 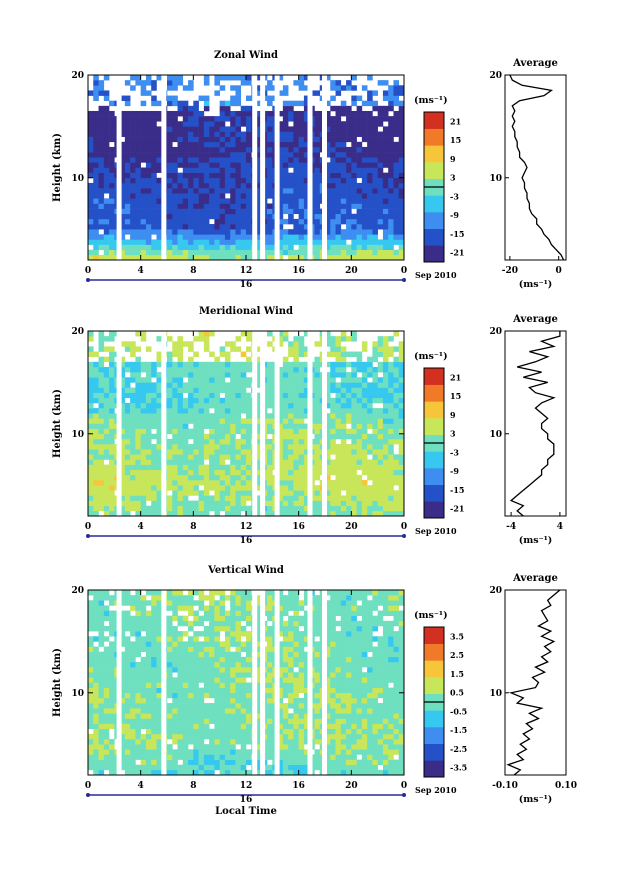 What do you see at coordinates (246, 271) in the screenshot?
I see `x-tick-label: 12` at bounding box center [246, 271].